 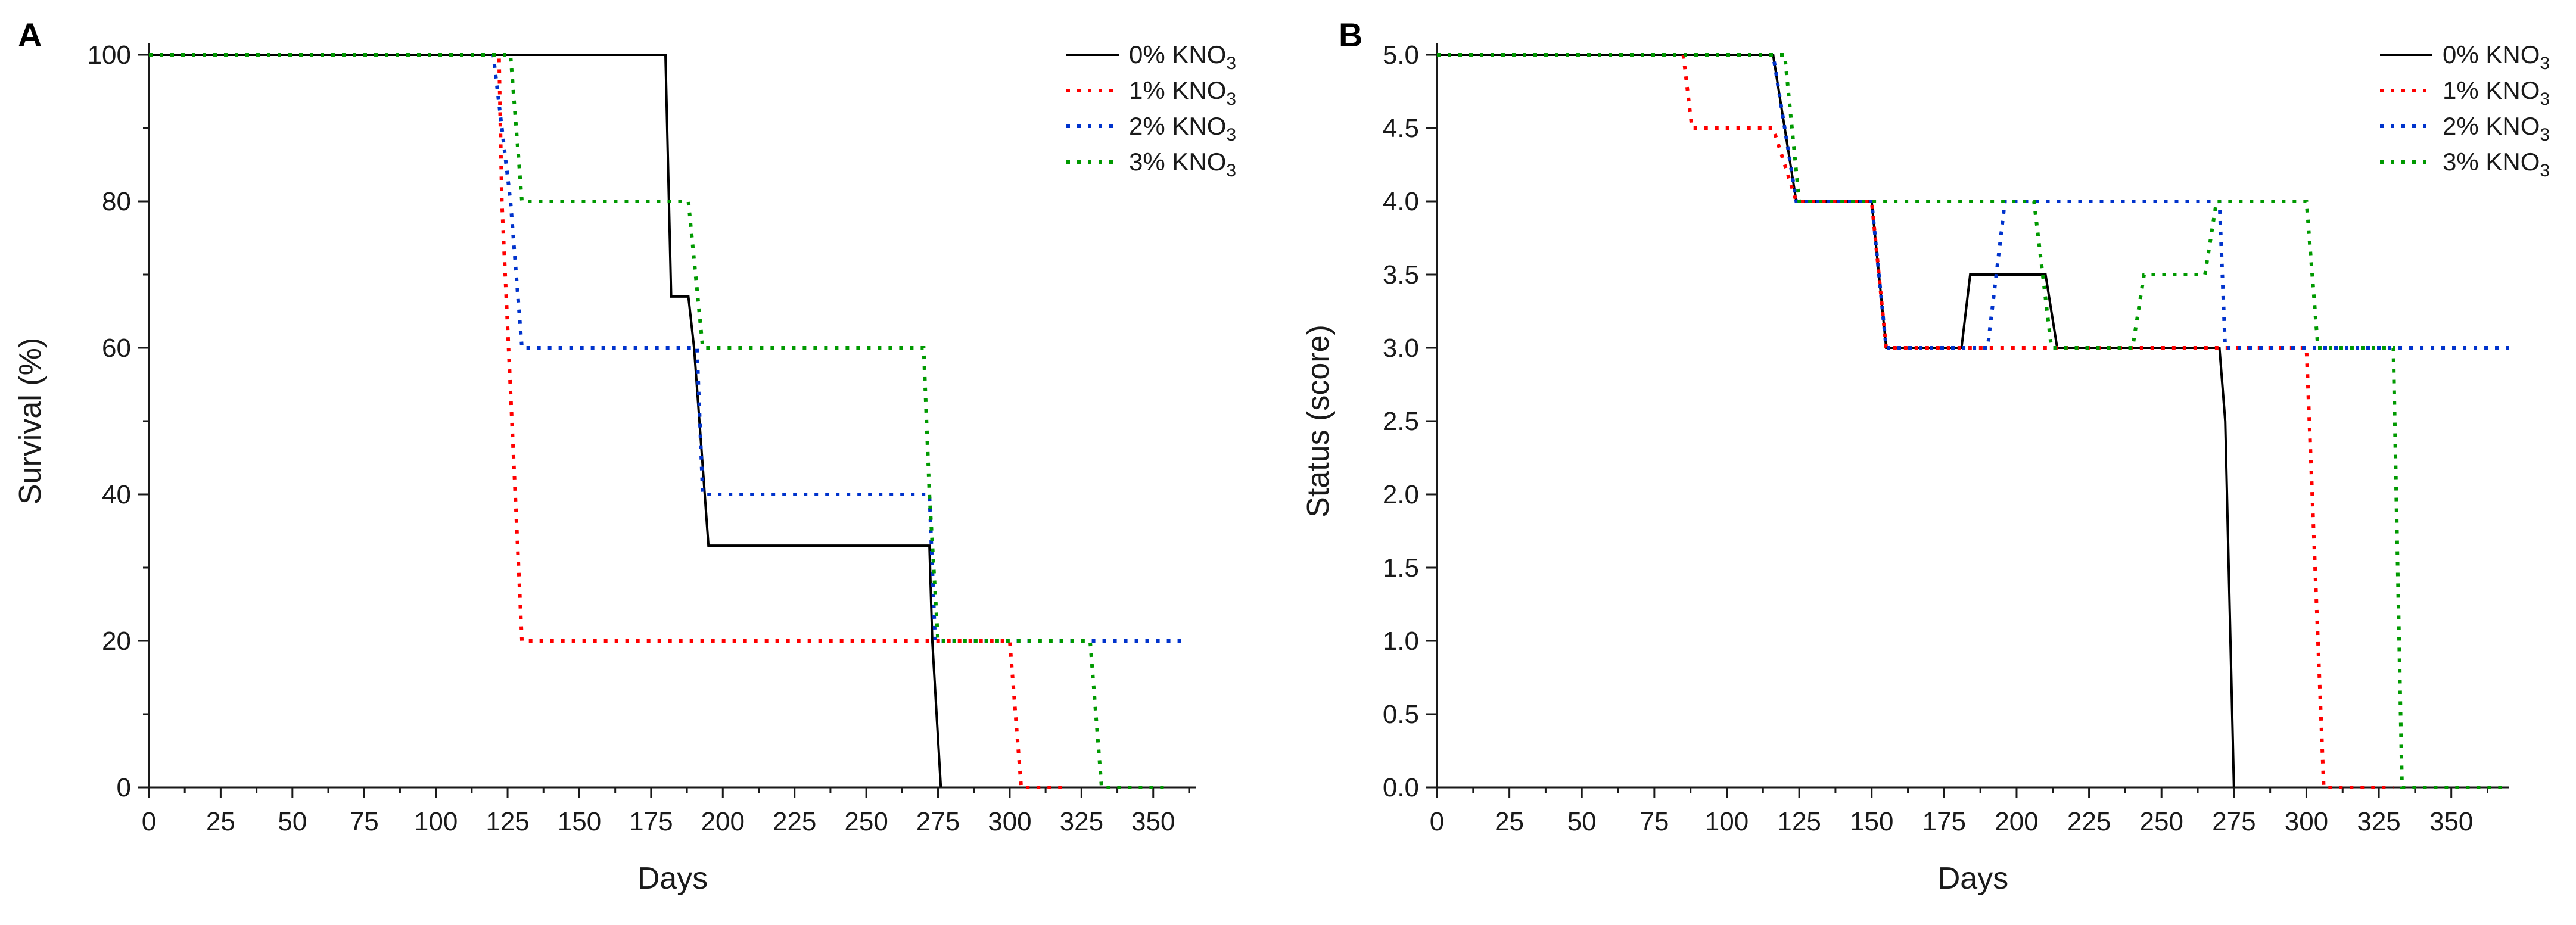 What do you see at coordinates (2233, 821) in the screenshot?
I see `x-tick-label-b: 275` at bounding box center [2233, 821].